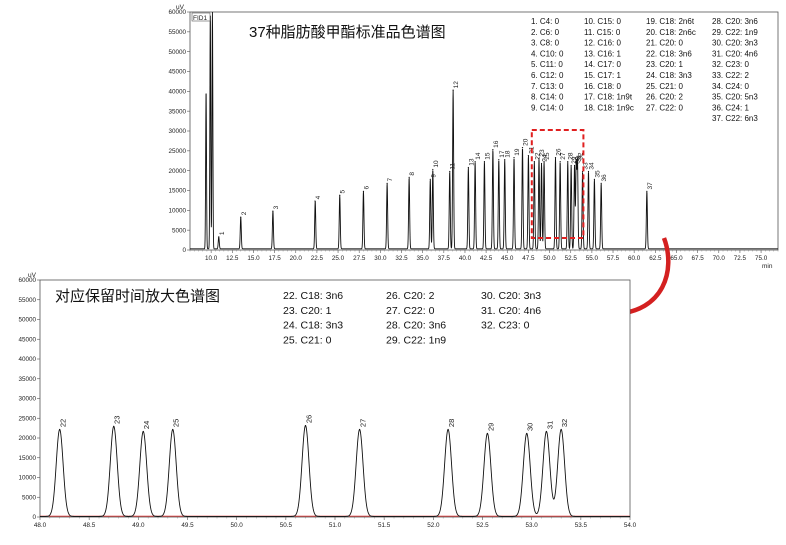  I want to click on peak-35-apex, so click(594, 179).